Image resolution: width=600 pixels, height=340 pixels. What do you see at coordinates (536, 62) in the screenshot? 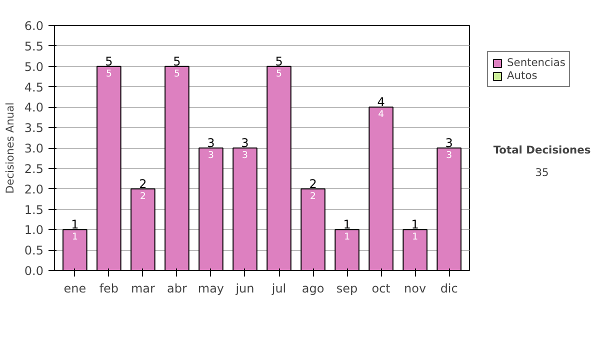
I see `legend-label: Sentencias` at bounding box center [536, 62].